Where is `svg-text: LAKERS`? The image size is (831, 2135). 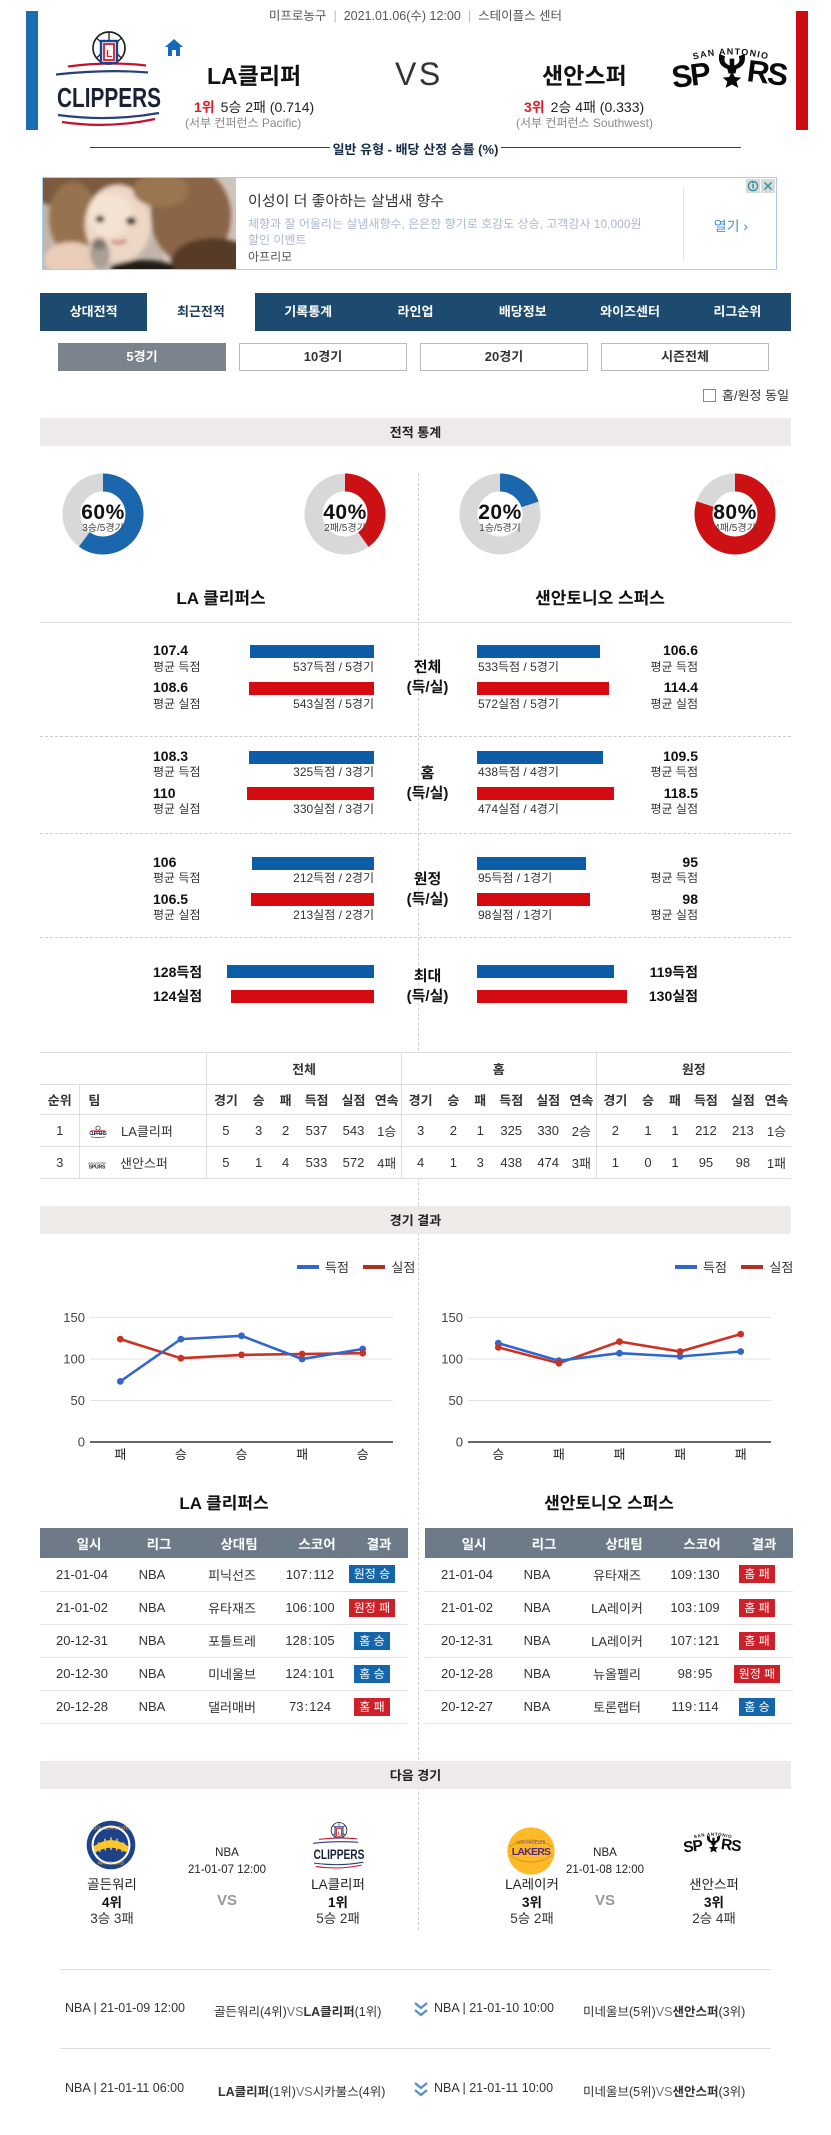 svg-text: LAKERS is located at coordinates (531, 1852).